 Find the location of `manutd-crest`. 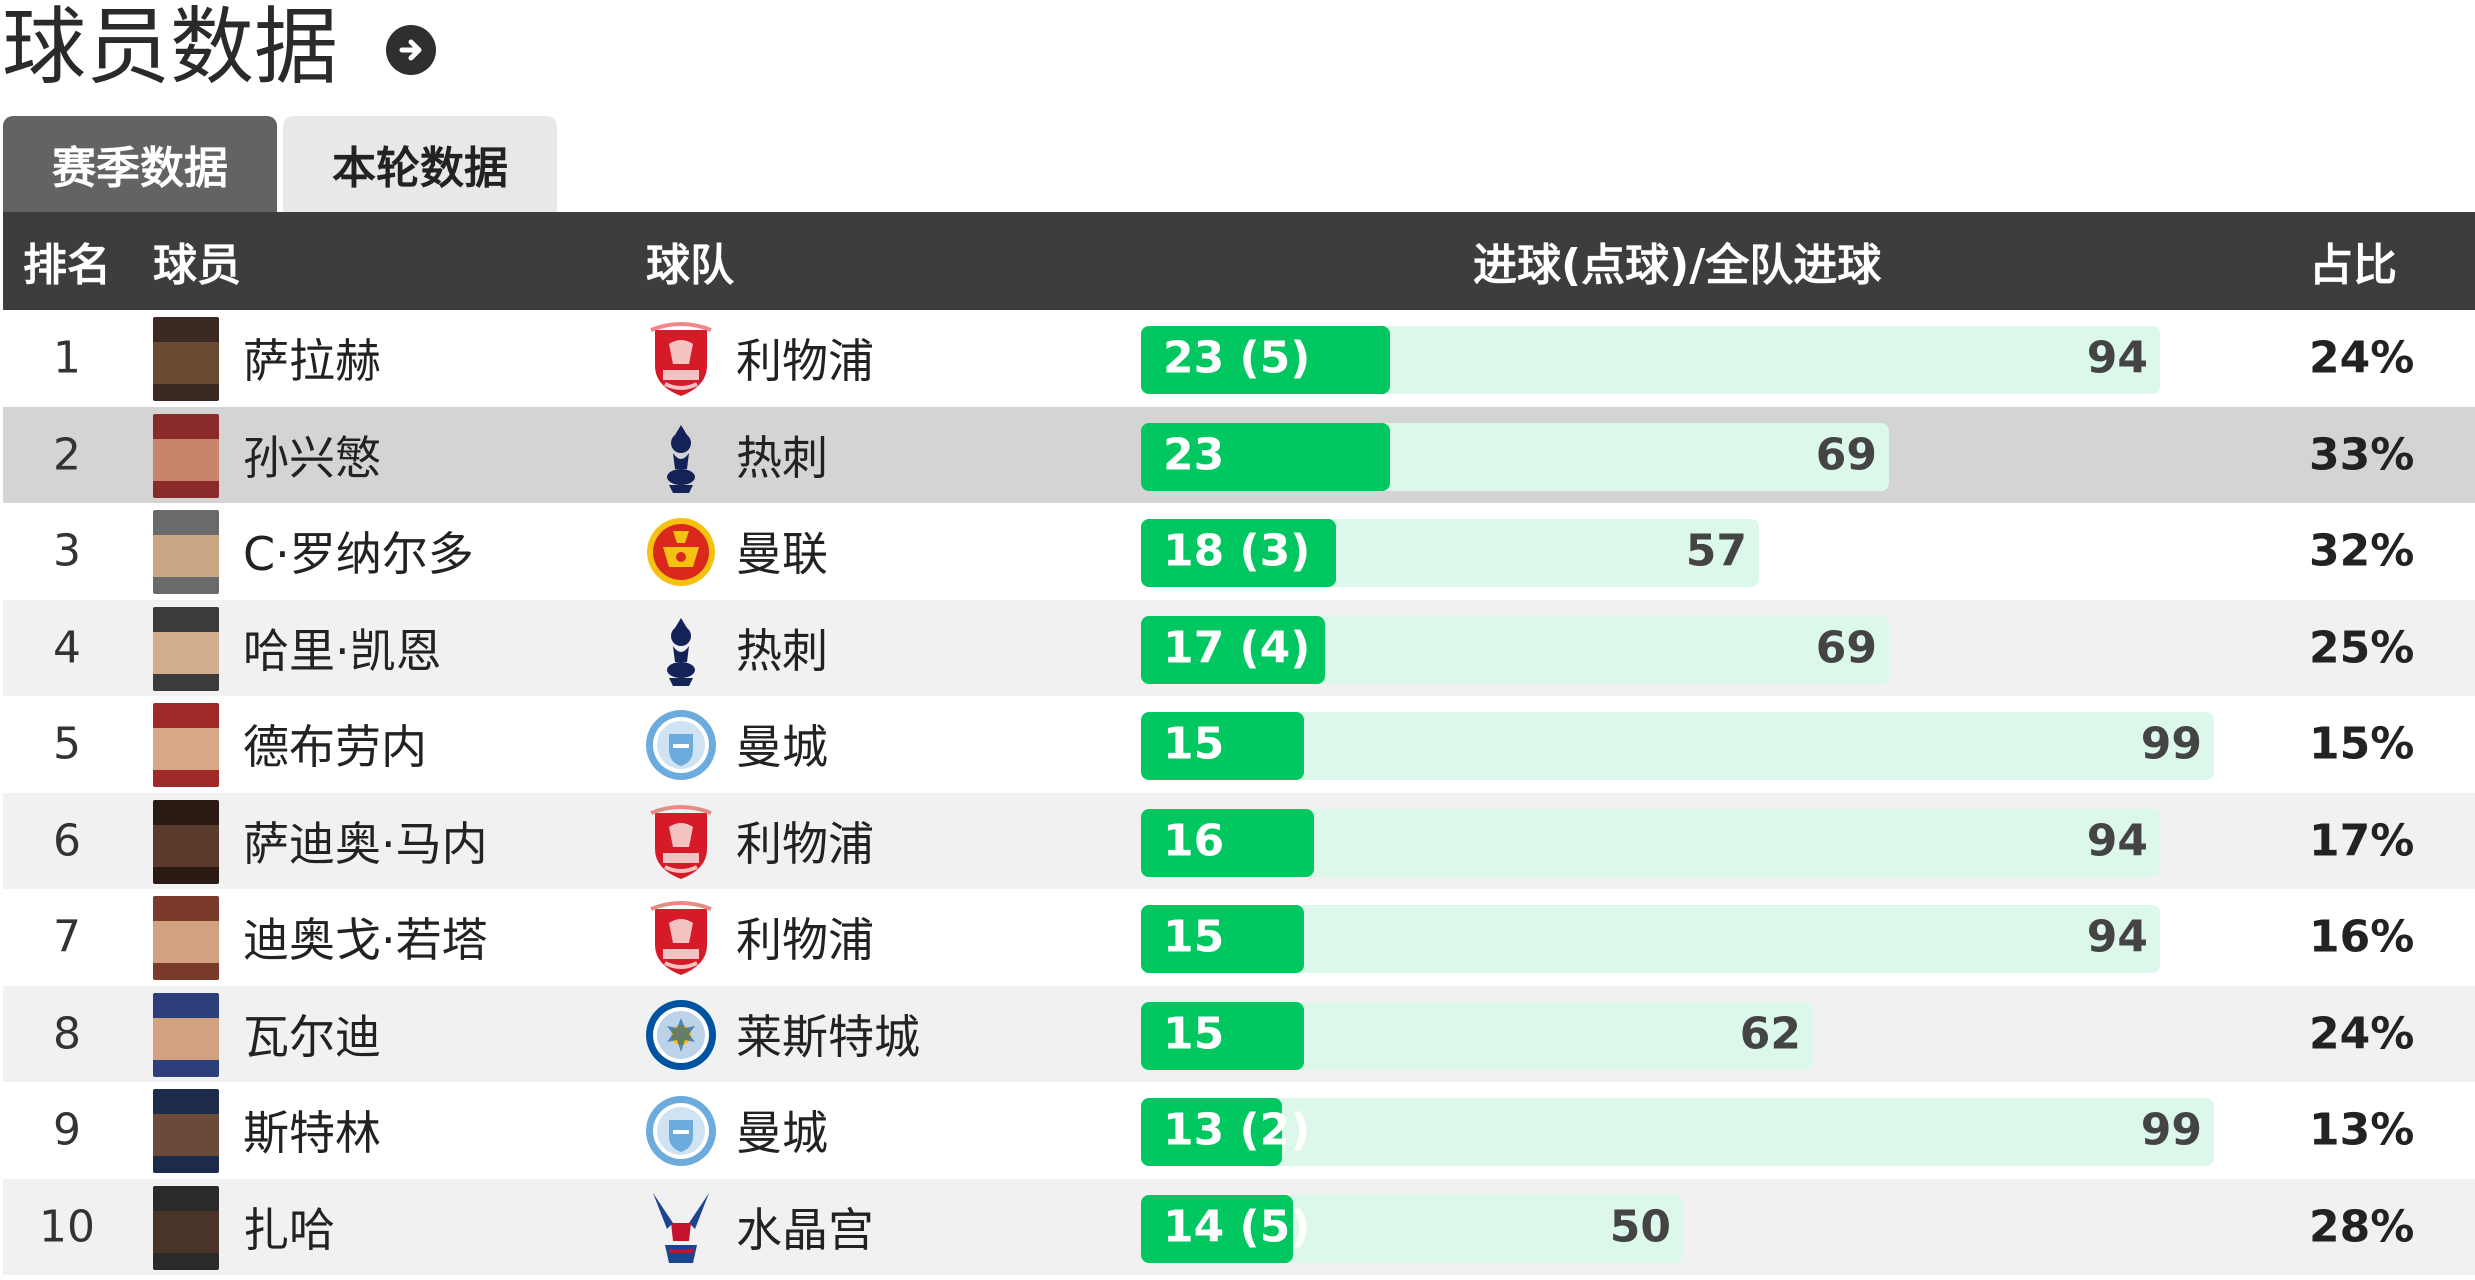

manutd-crest is located at coordinates (681, 552).